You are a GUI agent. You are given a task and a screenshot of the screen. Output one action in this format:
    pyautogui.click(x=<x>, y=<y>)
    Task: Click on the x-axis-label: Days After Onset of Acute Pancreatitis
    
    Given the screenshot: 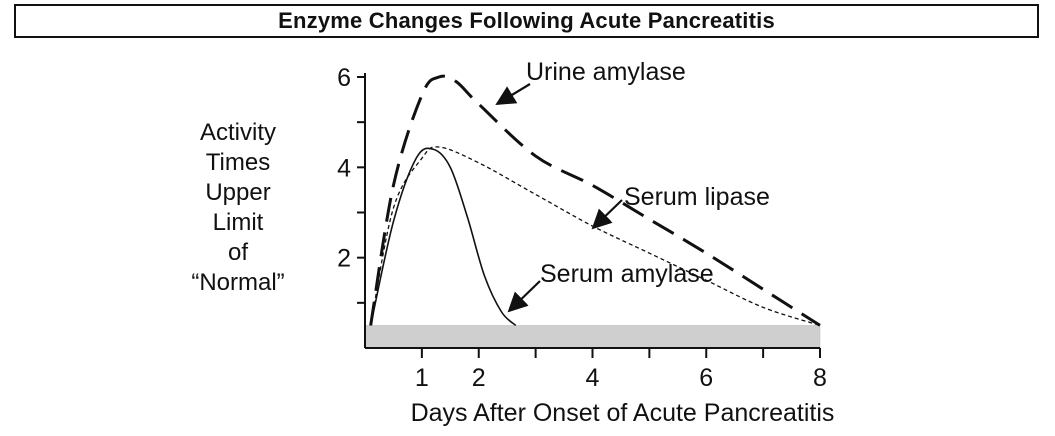 What is the action you would take?
    pyautogui.click(x=623, y=413)
    